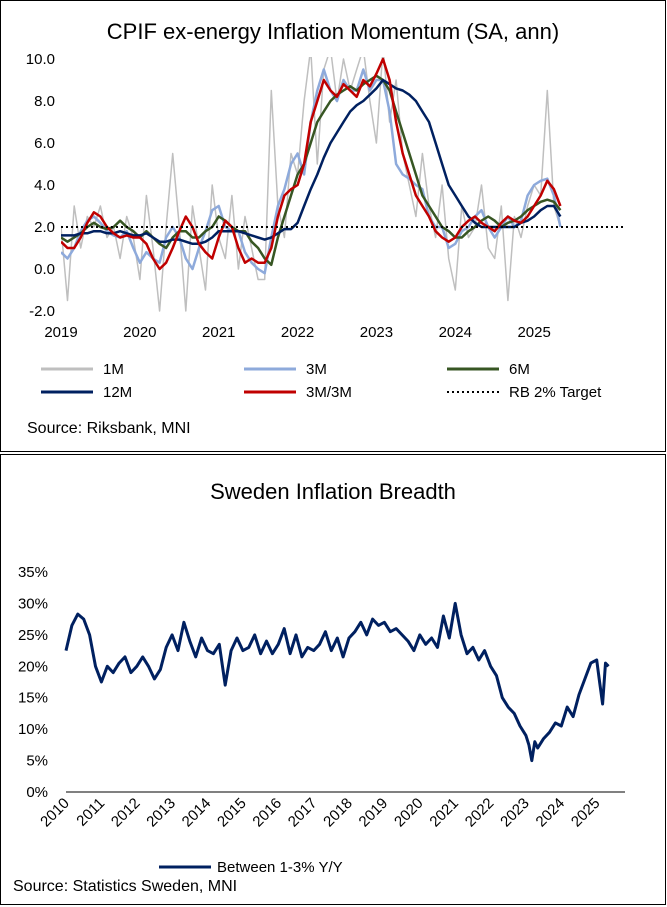 This screenshot has height=907, width=667. I want to click on y-tick-label: 10.0, so click(40, 59).